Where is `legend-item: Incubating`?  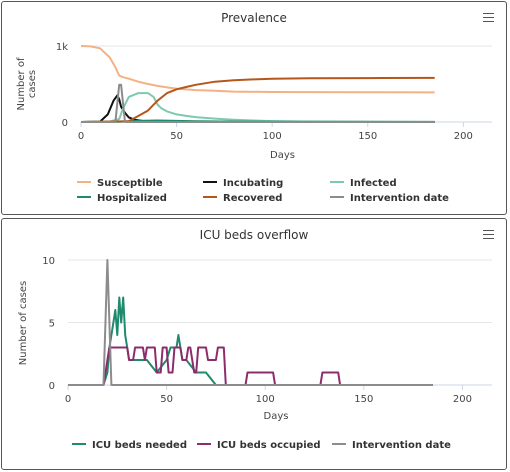 legend-item: Incubating is located at coordinates (243, 183).